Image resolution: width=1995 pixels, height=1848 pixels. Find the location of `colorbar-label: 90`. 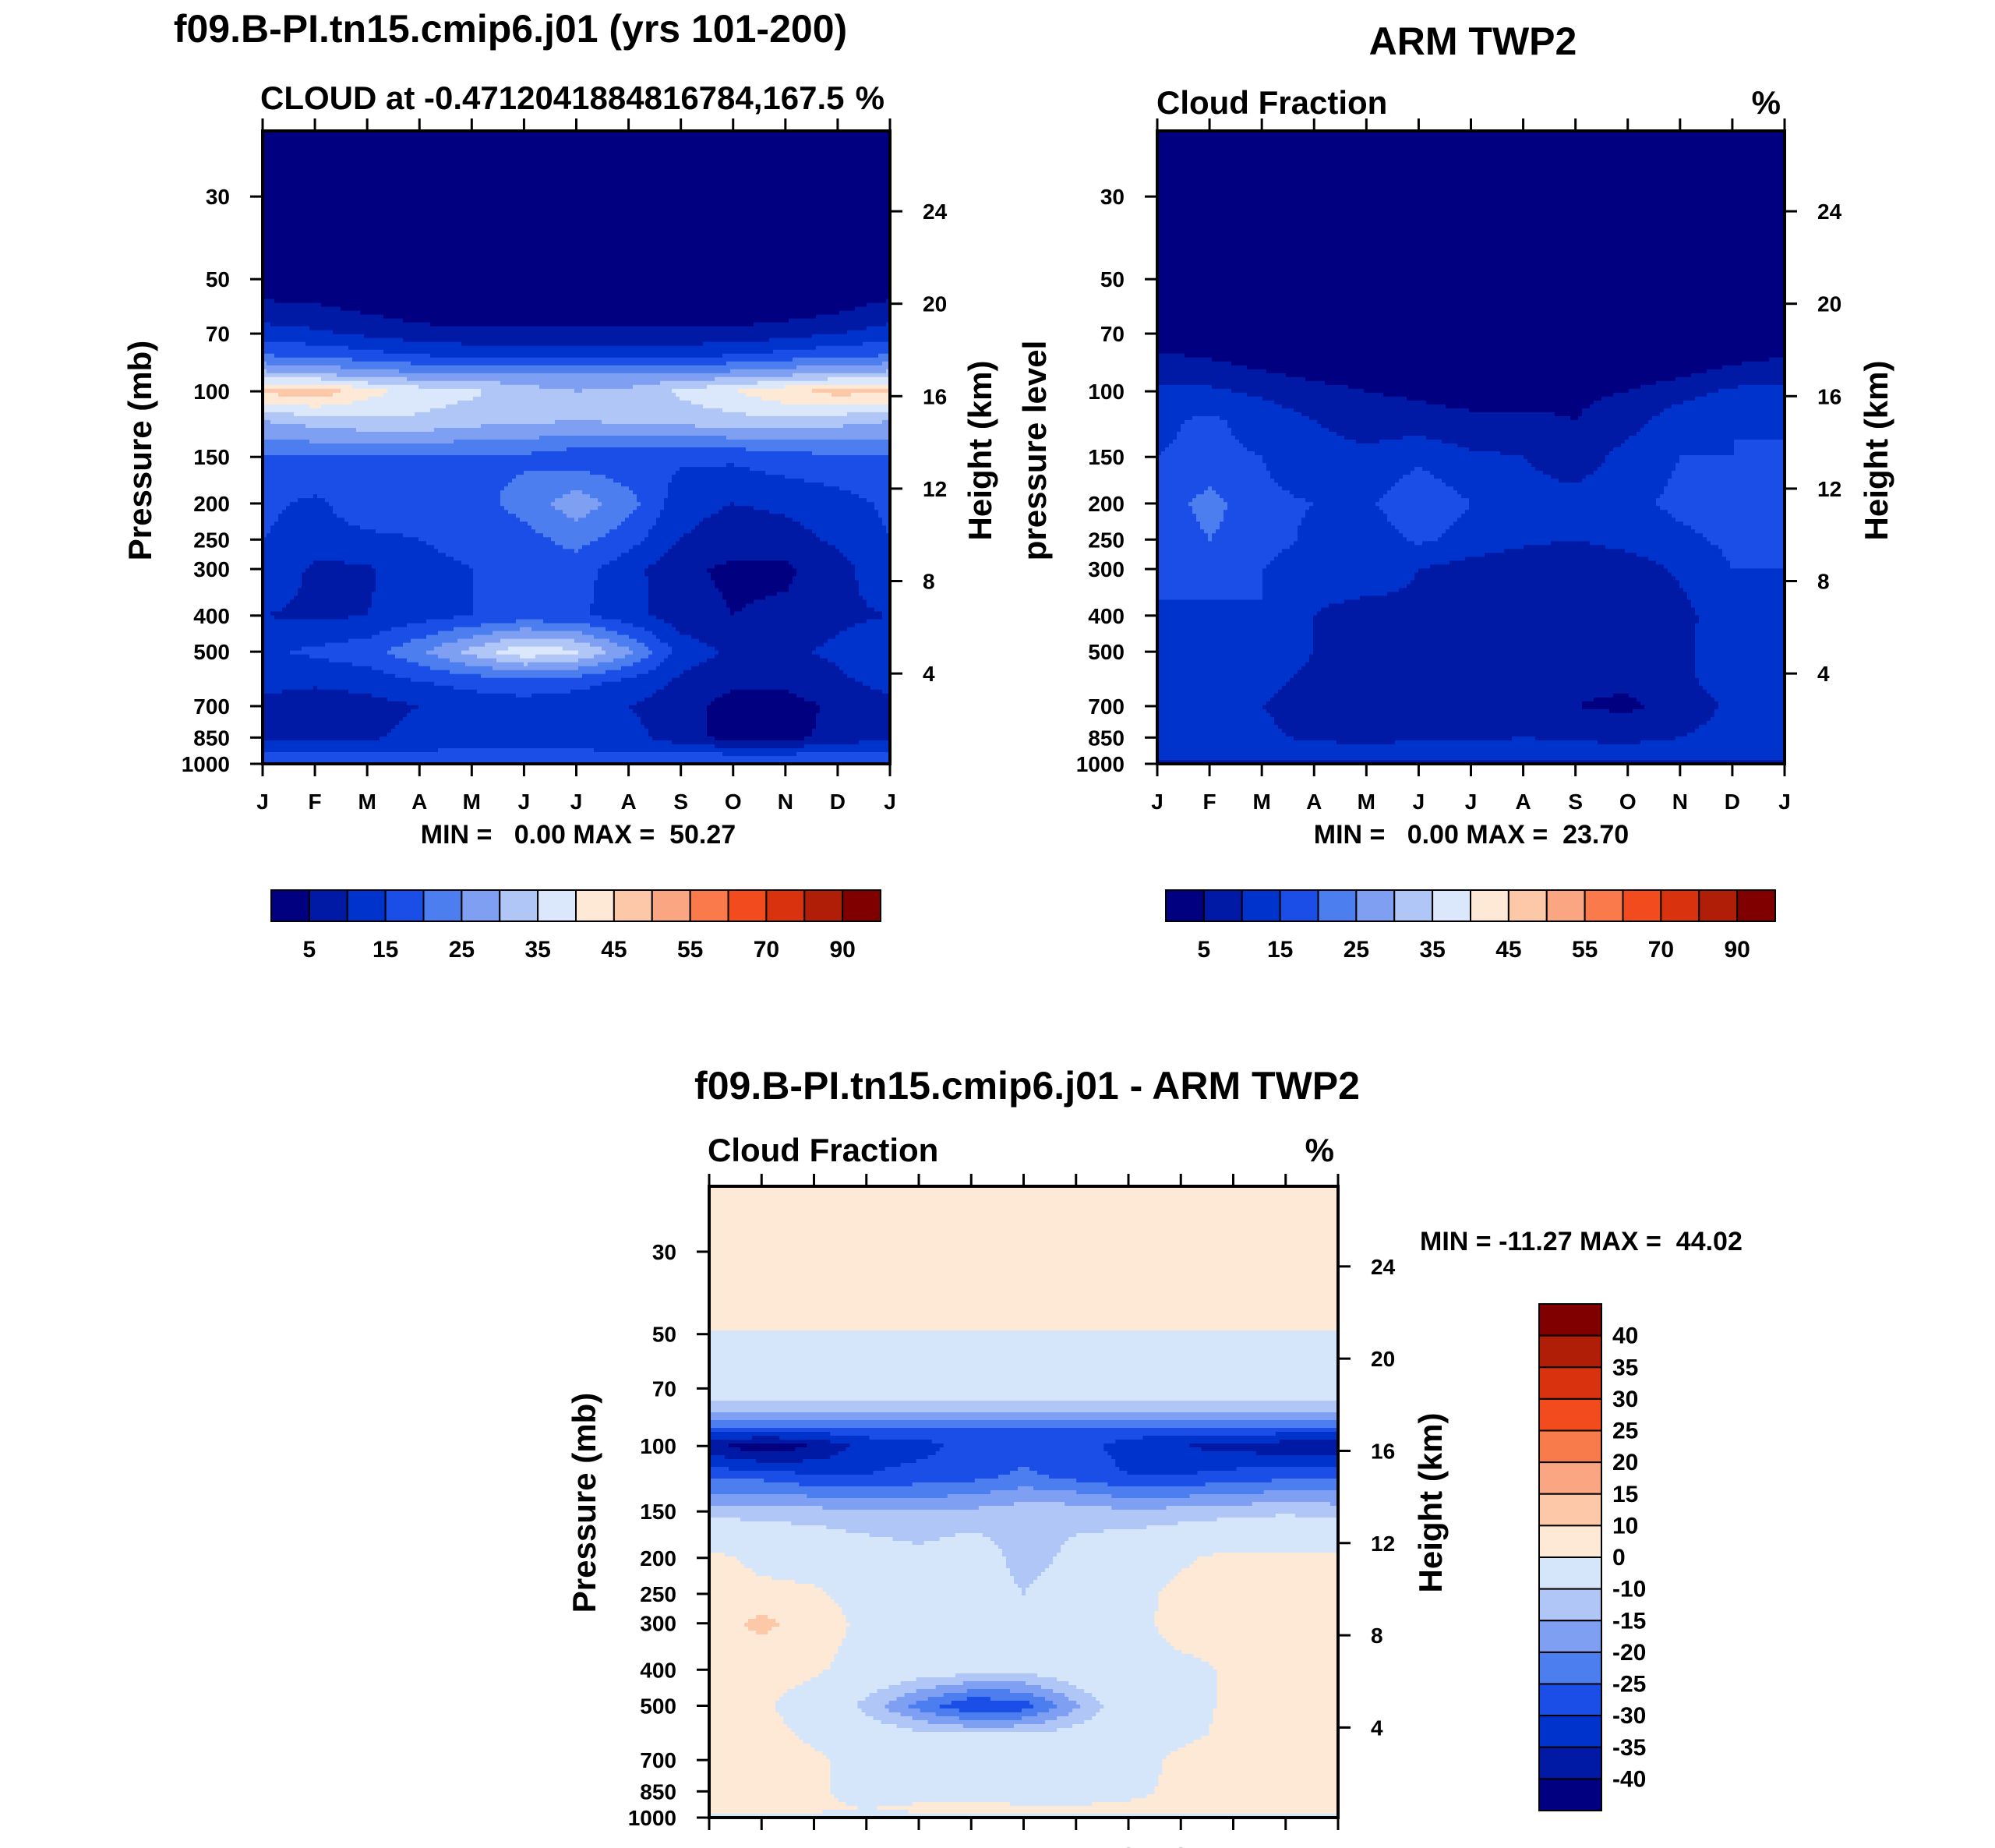

colorbar-label: 90 is located at coordinates (1737, 950).